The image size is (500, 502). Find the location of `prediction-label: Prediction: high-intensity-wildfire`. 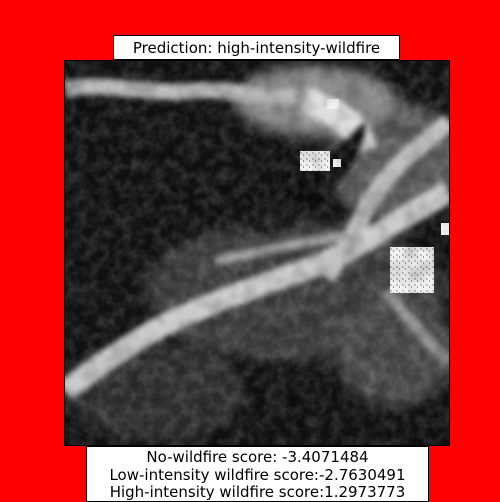

prediction-label: Prediction: high-intensity-wildfire is located at coordinates (256, 47).